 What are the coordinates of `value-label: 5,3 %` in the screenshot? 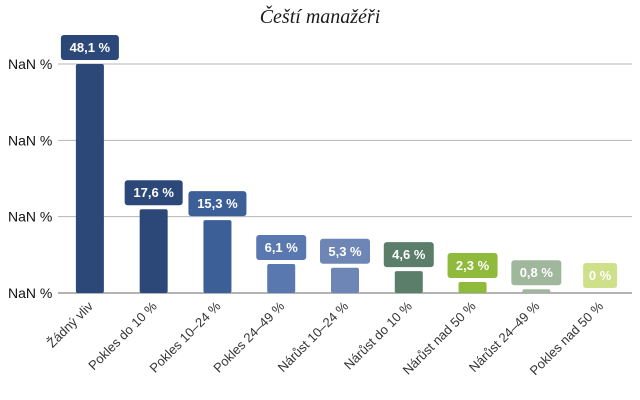 It's located at (345, 251).